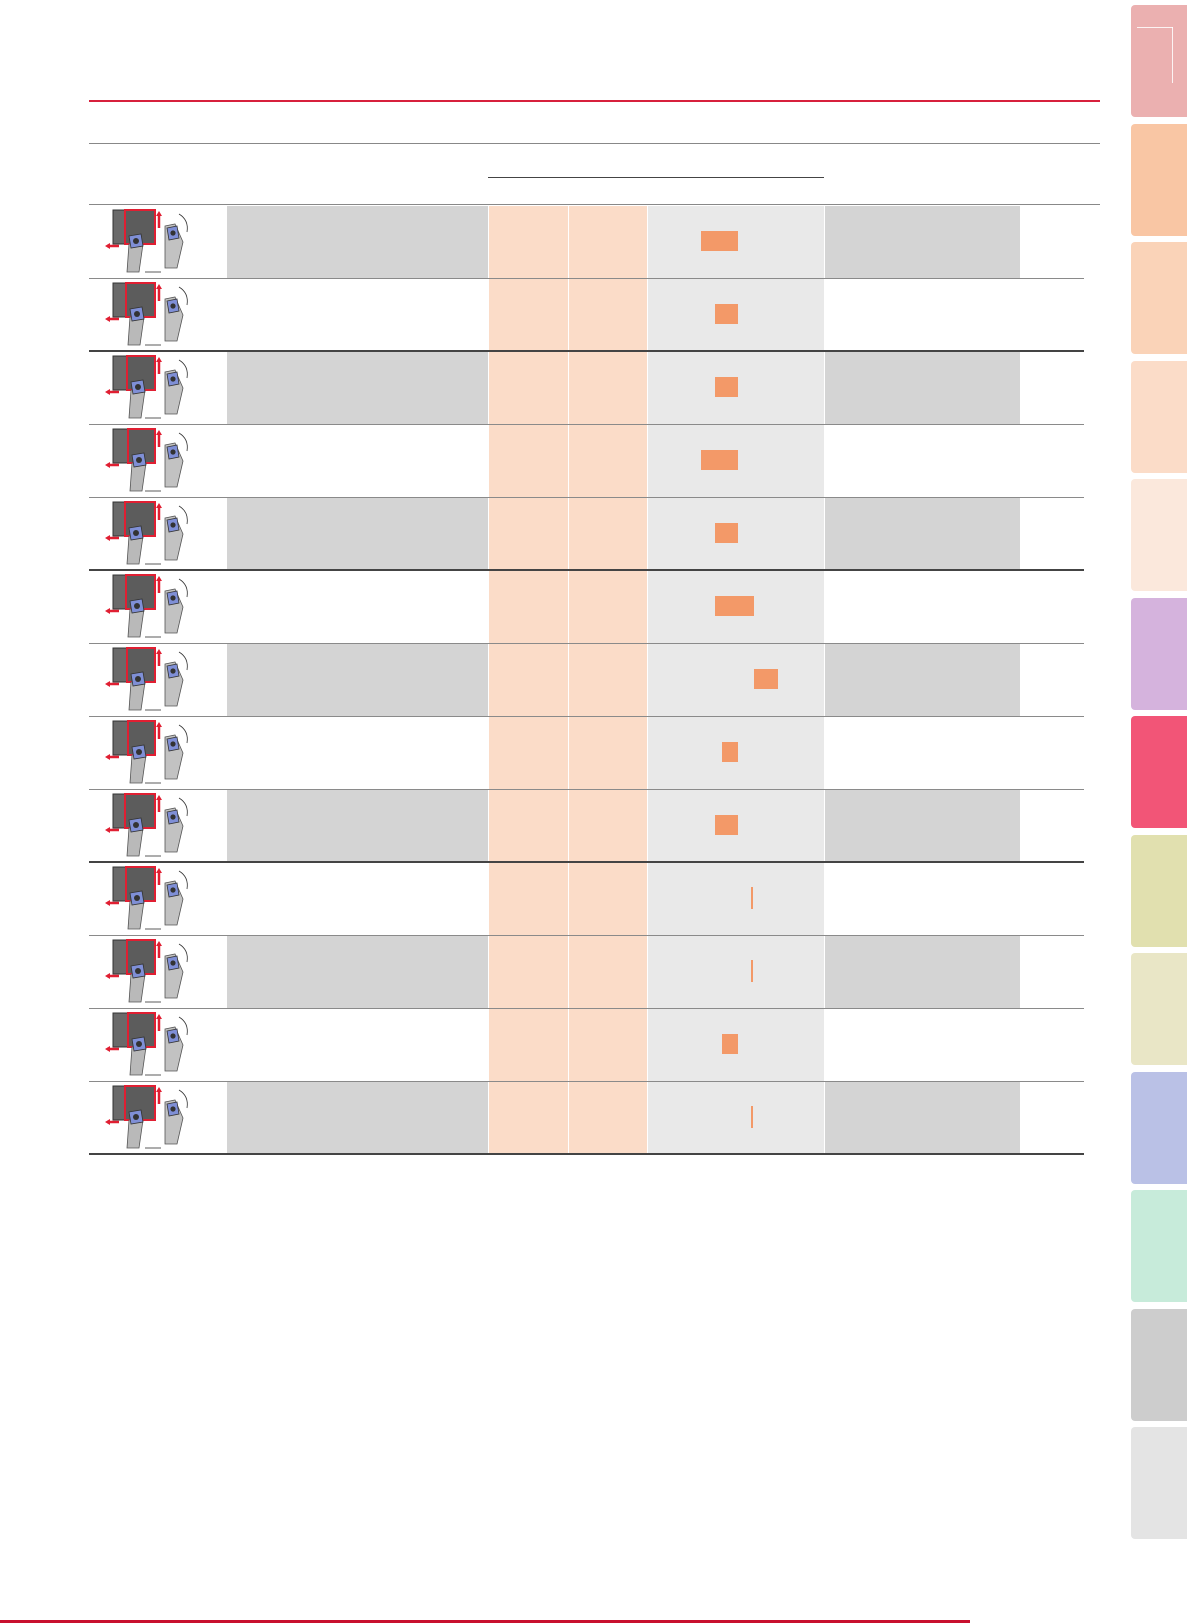  I want to click on section-tabs, so click(1161, 811).